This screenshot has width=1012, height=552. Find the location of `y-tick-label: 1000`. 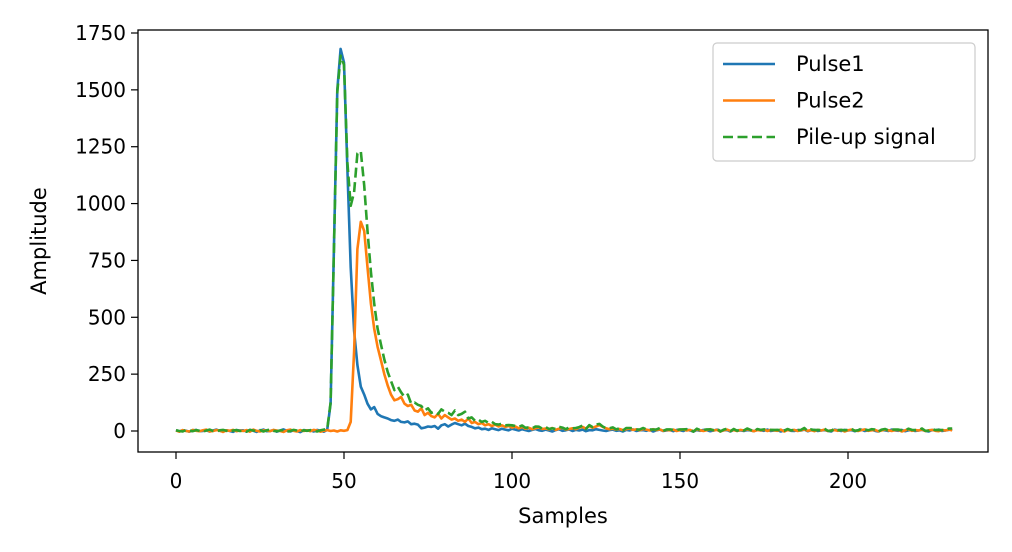

y-tick-label: 1000 is located at coordinates (100, 204).